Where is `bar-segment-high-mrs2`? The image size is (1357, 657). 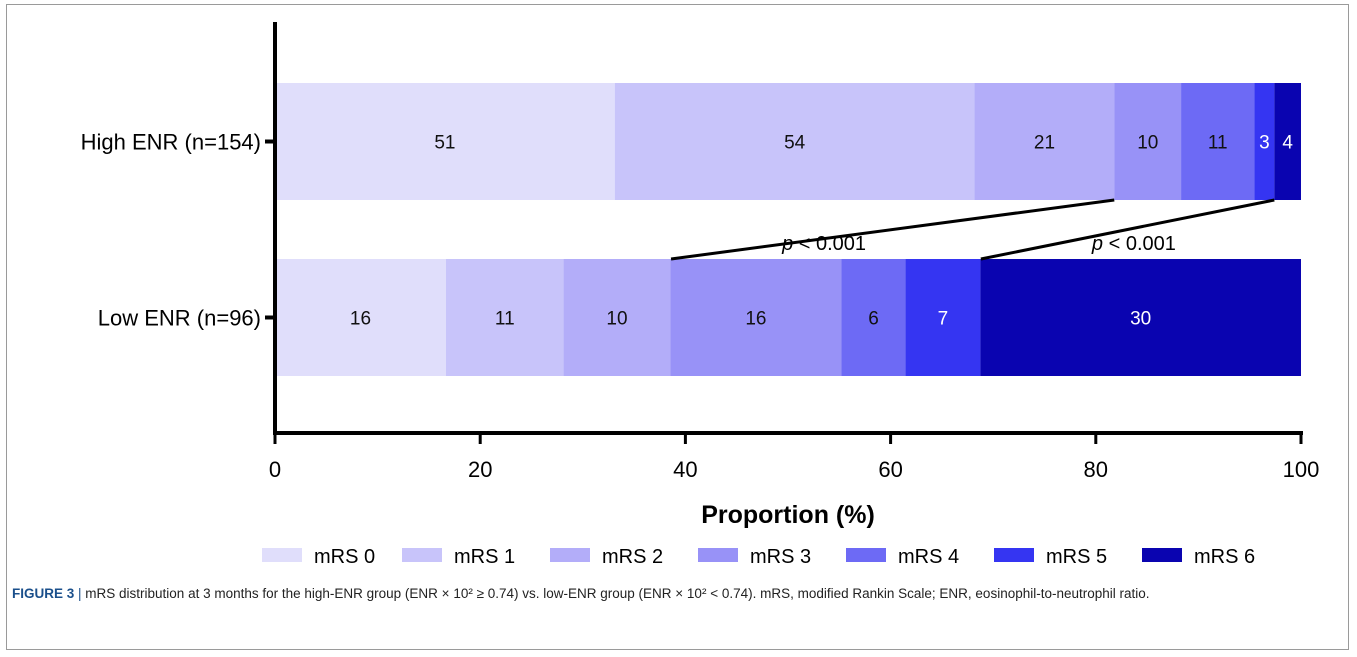 bar-segment-high-mrs2 is located at coordinates (1044, 141).